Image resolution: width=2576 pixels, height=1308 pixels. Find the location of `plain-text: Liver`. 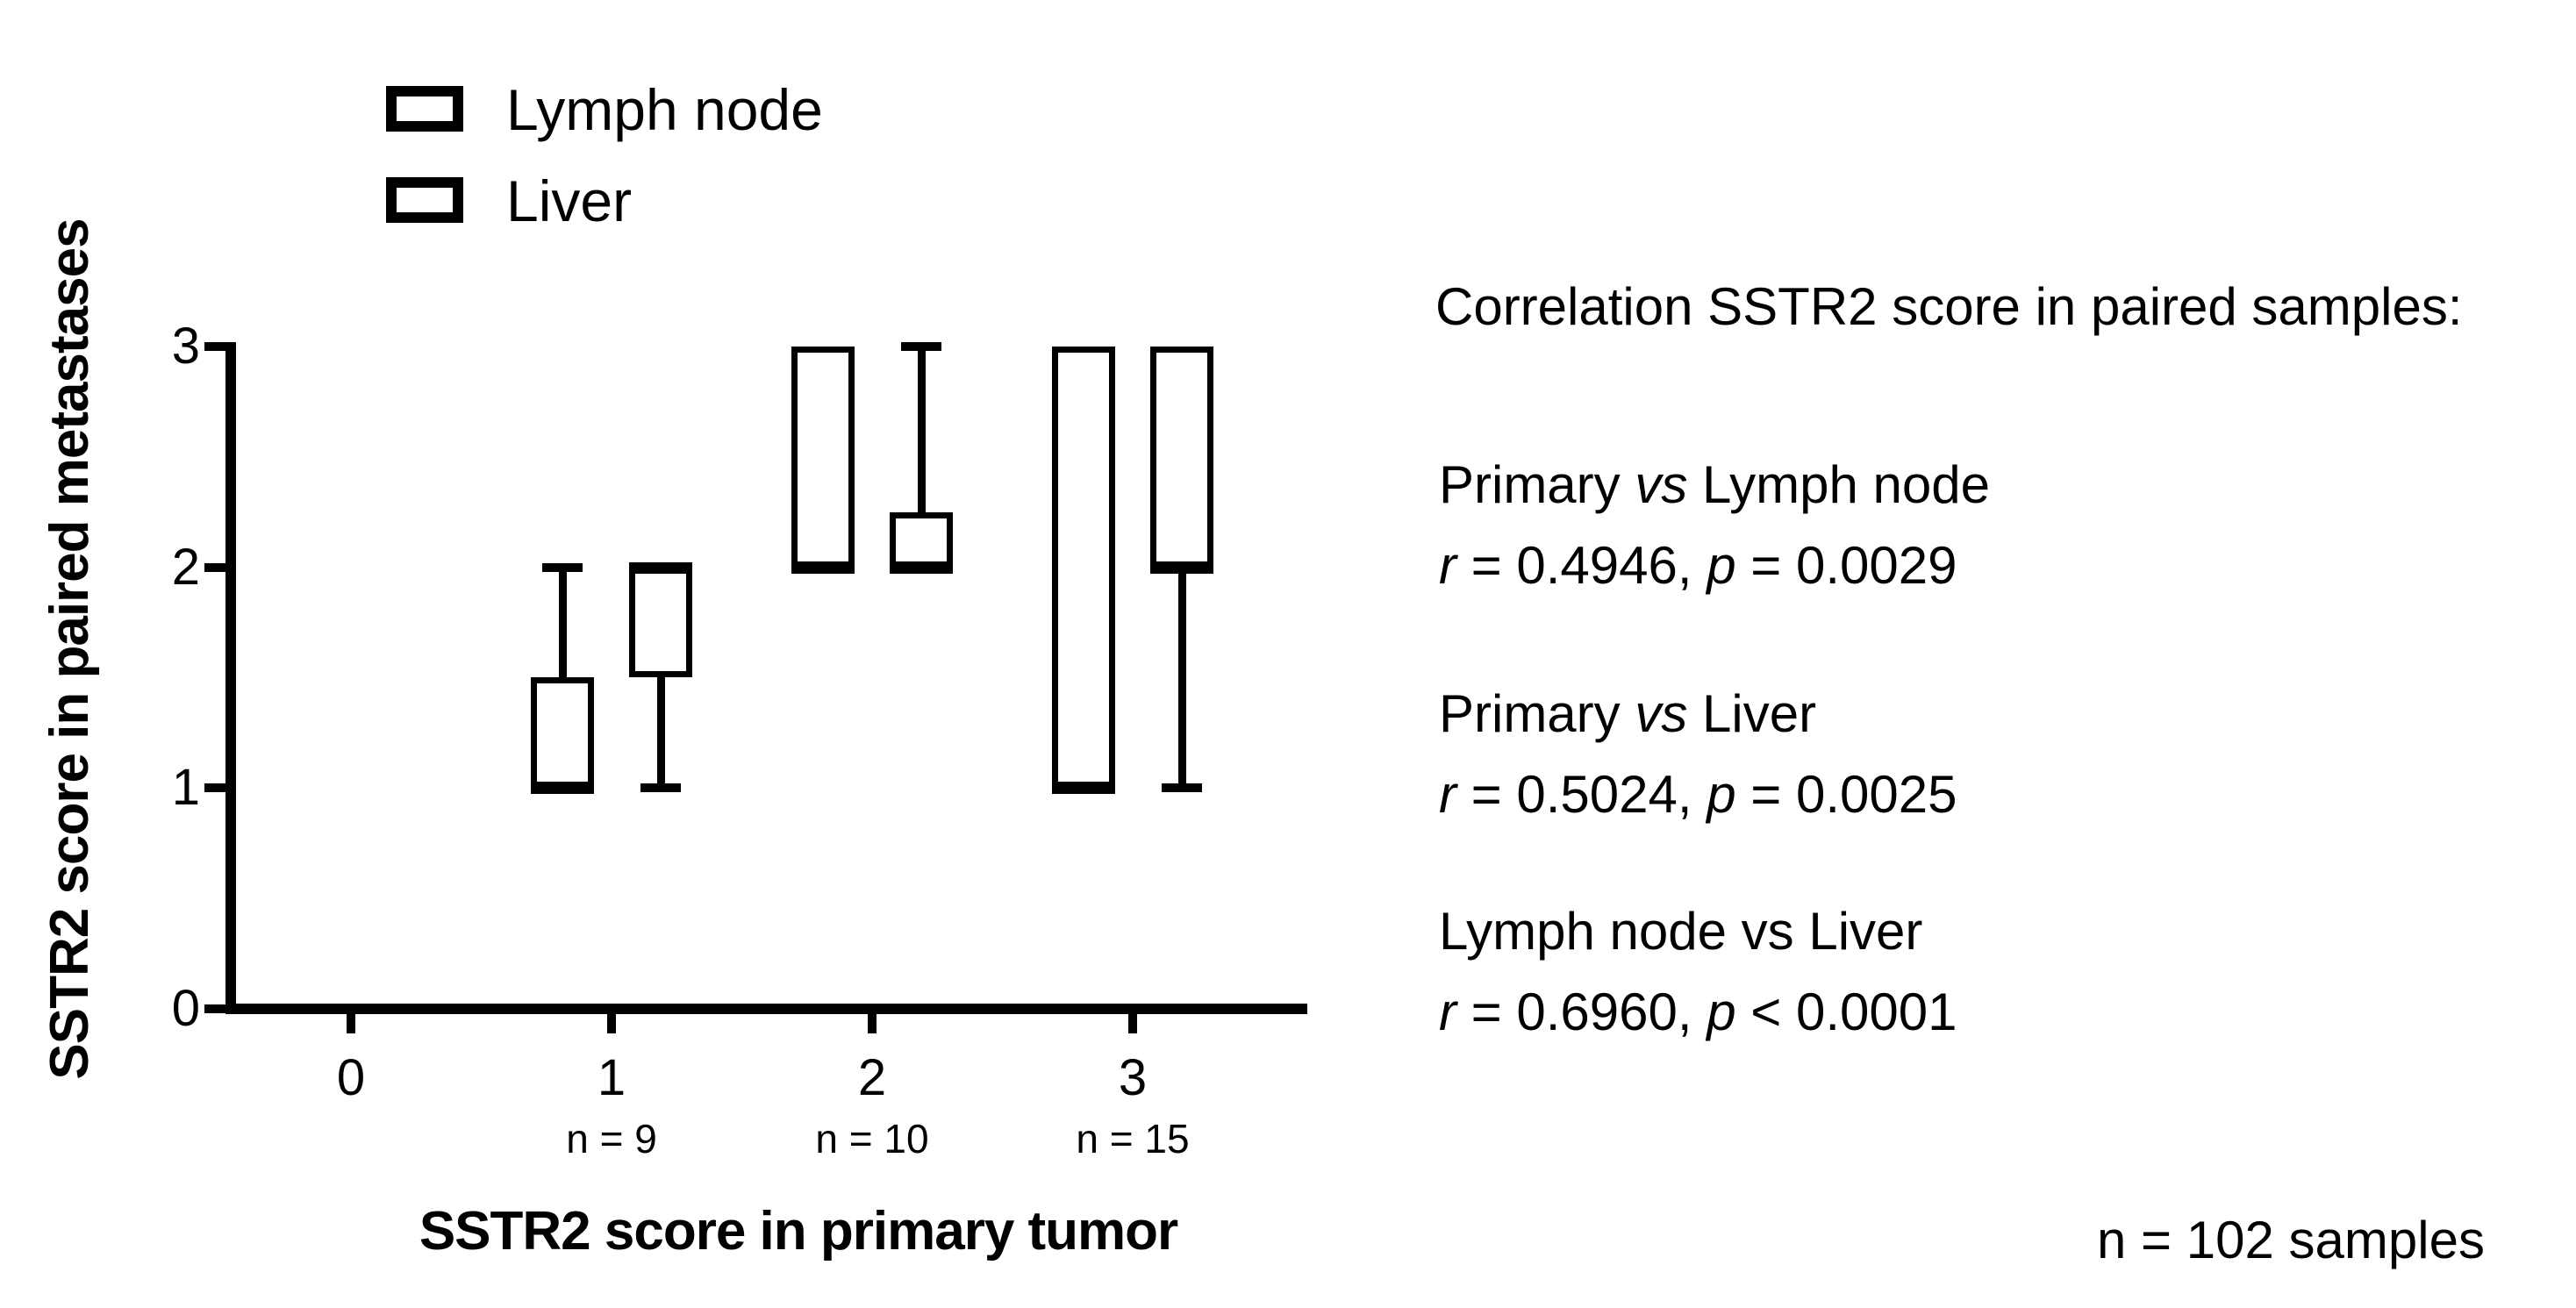

plain-text: Liver is located at coordinates (1752, 713).